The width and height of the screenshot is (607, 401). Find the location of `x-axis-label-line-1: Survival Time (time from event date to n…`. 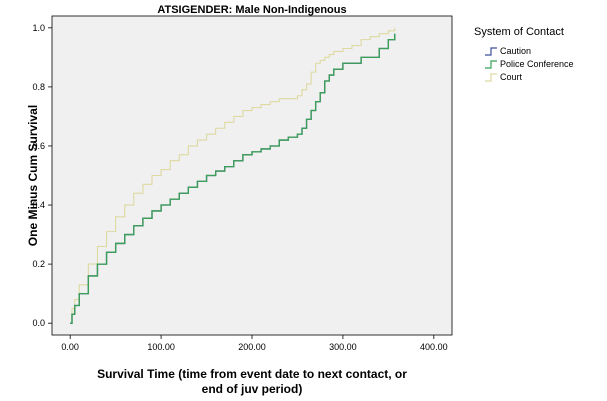

x-axis-label-line-1: Survival Time (time from event date to n… is located at coordinates (252, 374).